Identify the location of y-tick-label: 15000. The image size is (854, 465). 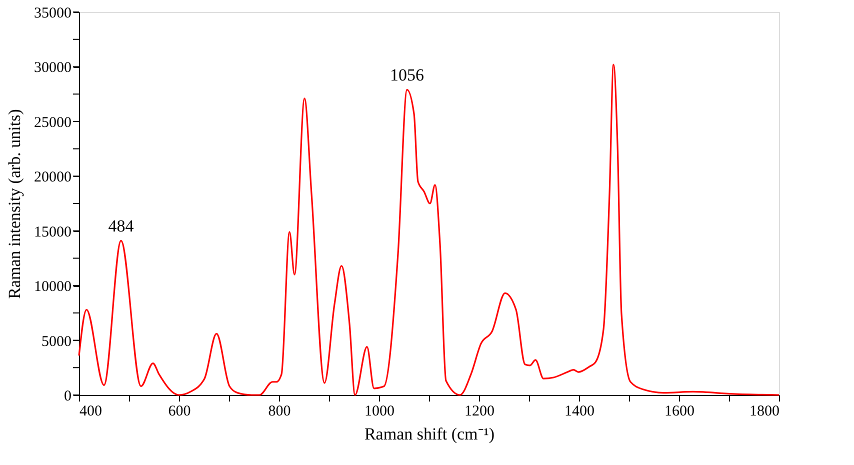
(53, 232).